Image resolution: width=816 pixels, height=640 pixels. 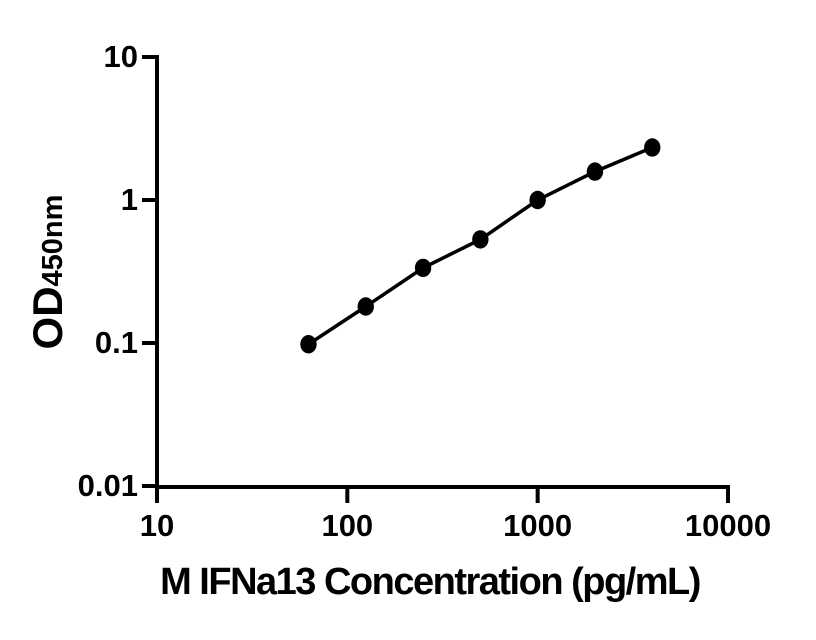 I want to click on x-tick-label: 1000, so click(x=538, y=525).